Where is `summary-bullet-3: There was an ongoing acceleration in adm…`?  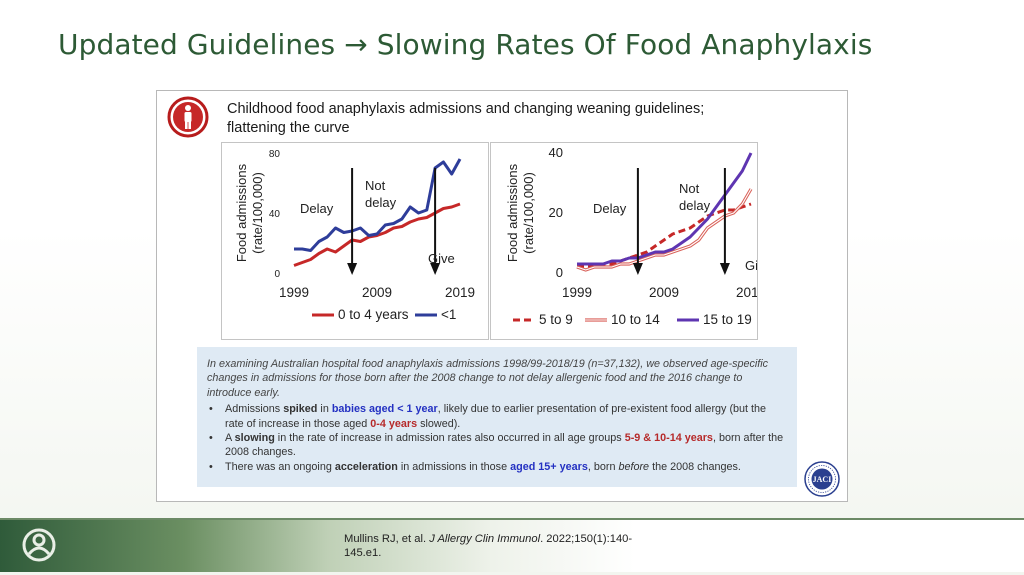 summary-bullet-3: There was an ongoing acceleration in adm… is located at coordinates (497, 467).